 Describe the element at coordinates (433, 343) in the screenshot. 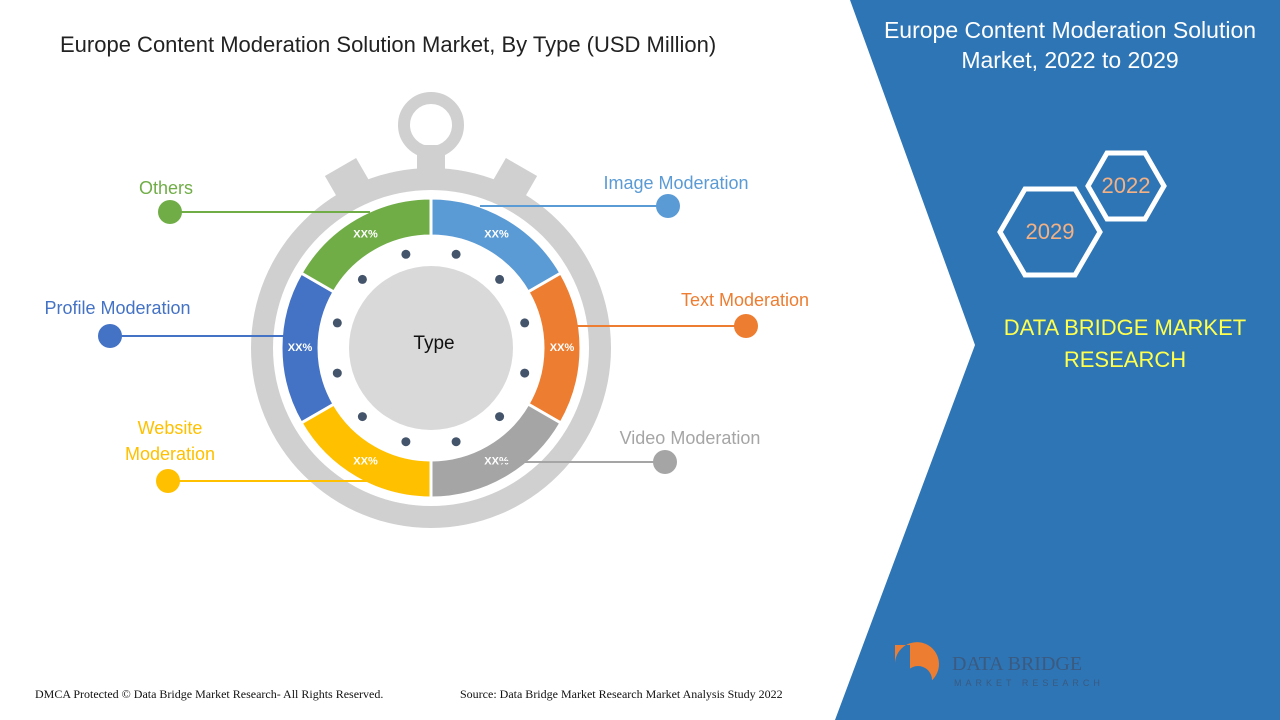

I see `center-label: Type` at that location.